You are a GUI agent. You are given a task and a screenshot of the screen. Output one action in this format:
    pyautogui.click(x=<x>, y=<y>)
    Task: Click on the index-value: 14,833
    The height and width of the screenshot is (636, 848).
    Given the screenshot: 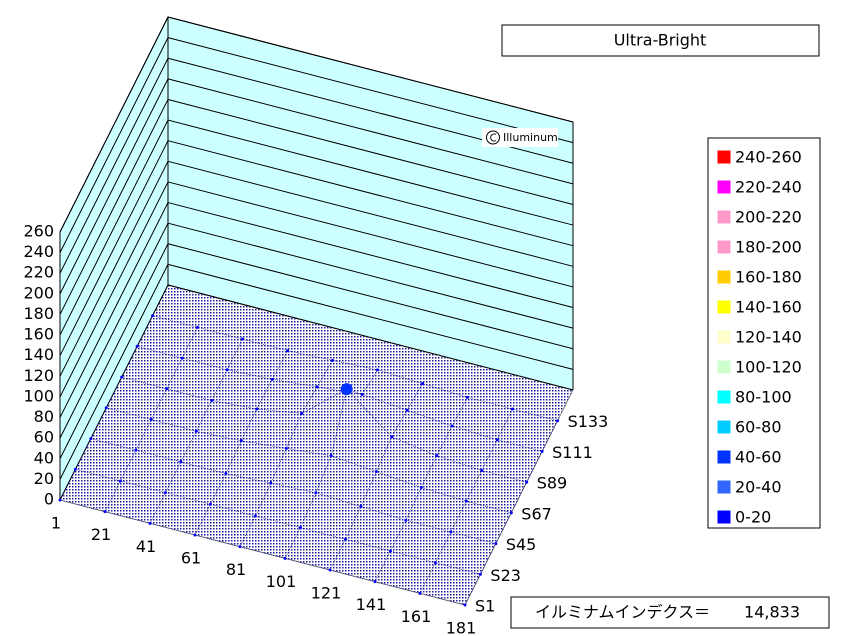 What is the action you would take?
    pyautogui.click(x=772, y=612)
    